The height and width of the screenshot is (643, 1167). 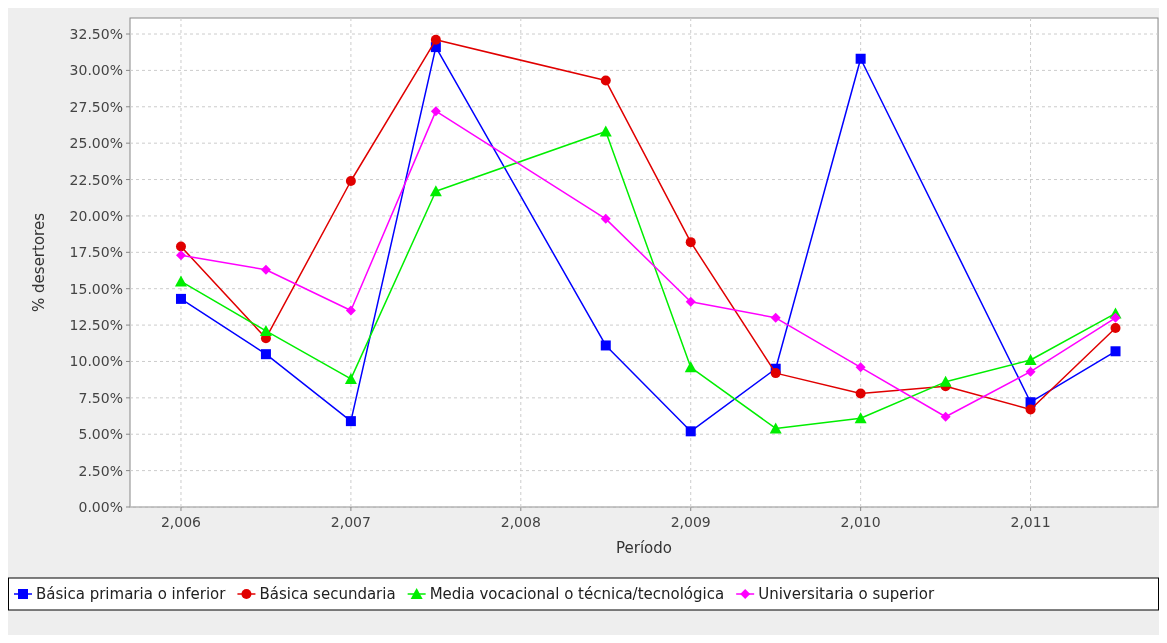 I want to click on legend-label: Básica primaria o inferior, so click(x=131, y=594).